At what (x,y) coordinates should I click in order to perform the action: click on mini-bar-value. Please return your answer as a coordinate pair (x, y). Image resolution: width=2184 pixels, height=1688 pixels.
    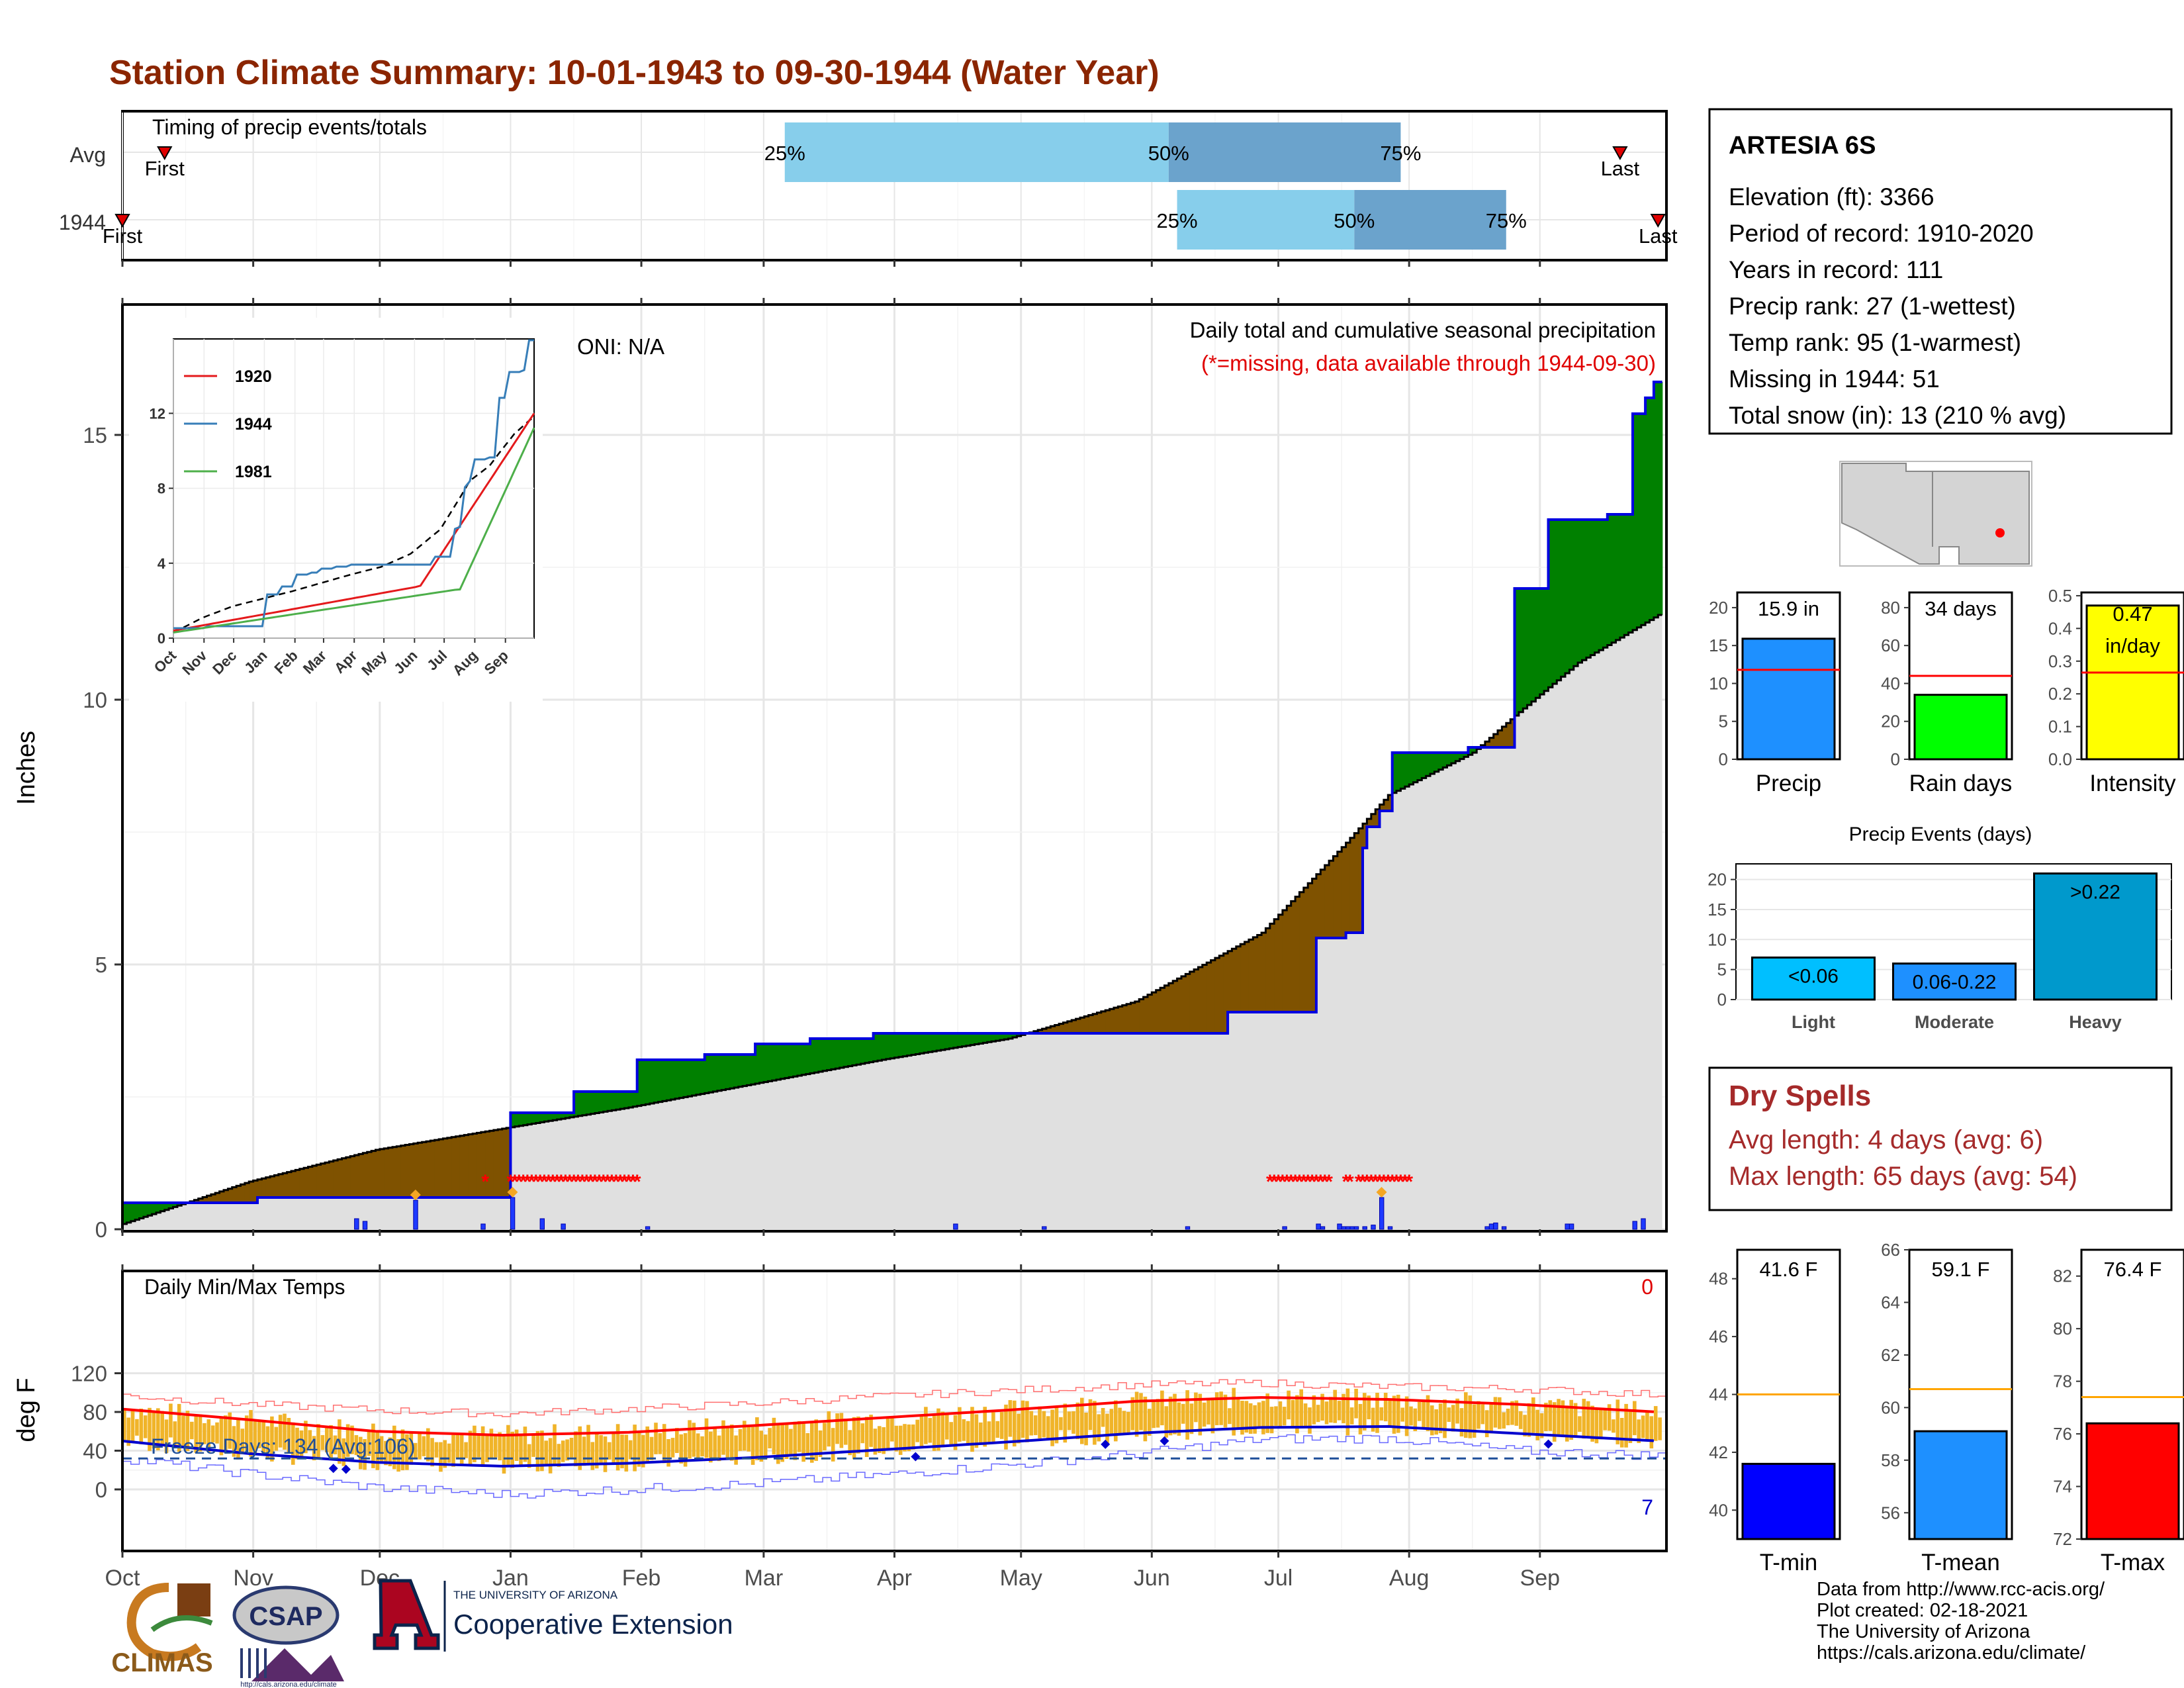
    Looking at the image, I should click on (2132, 682).